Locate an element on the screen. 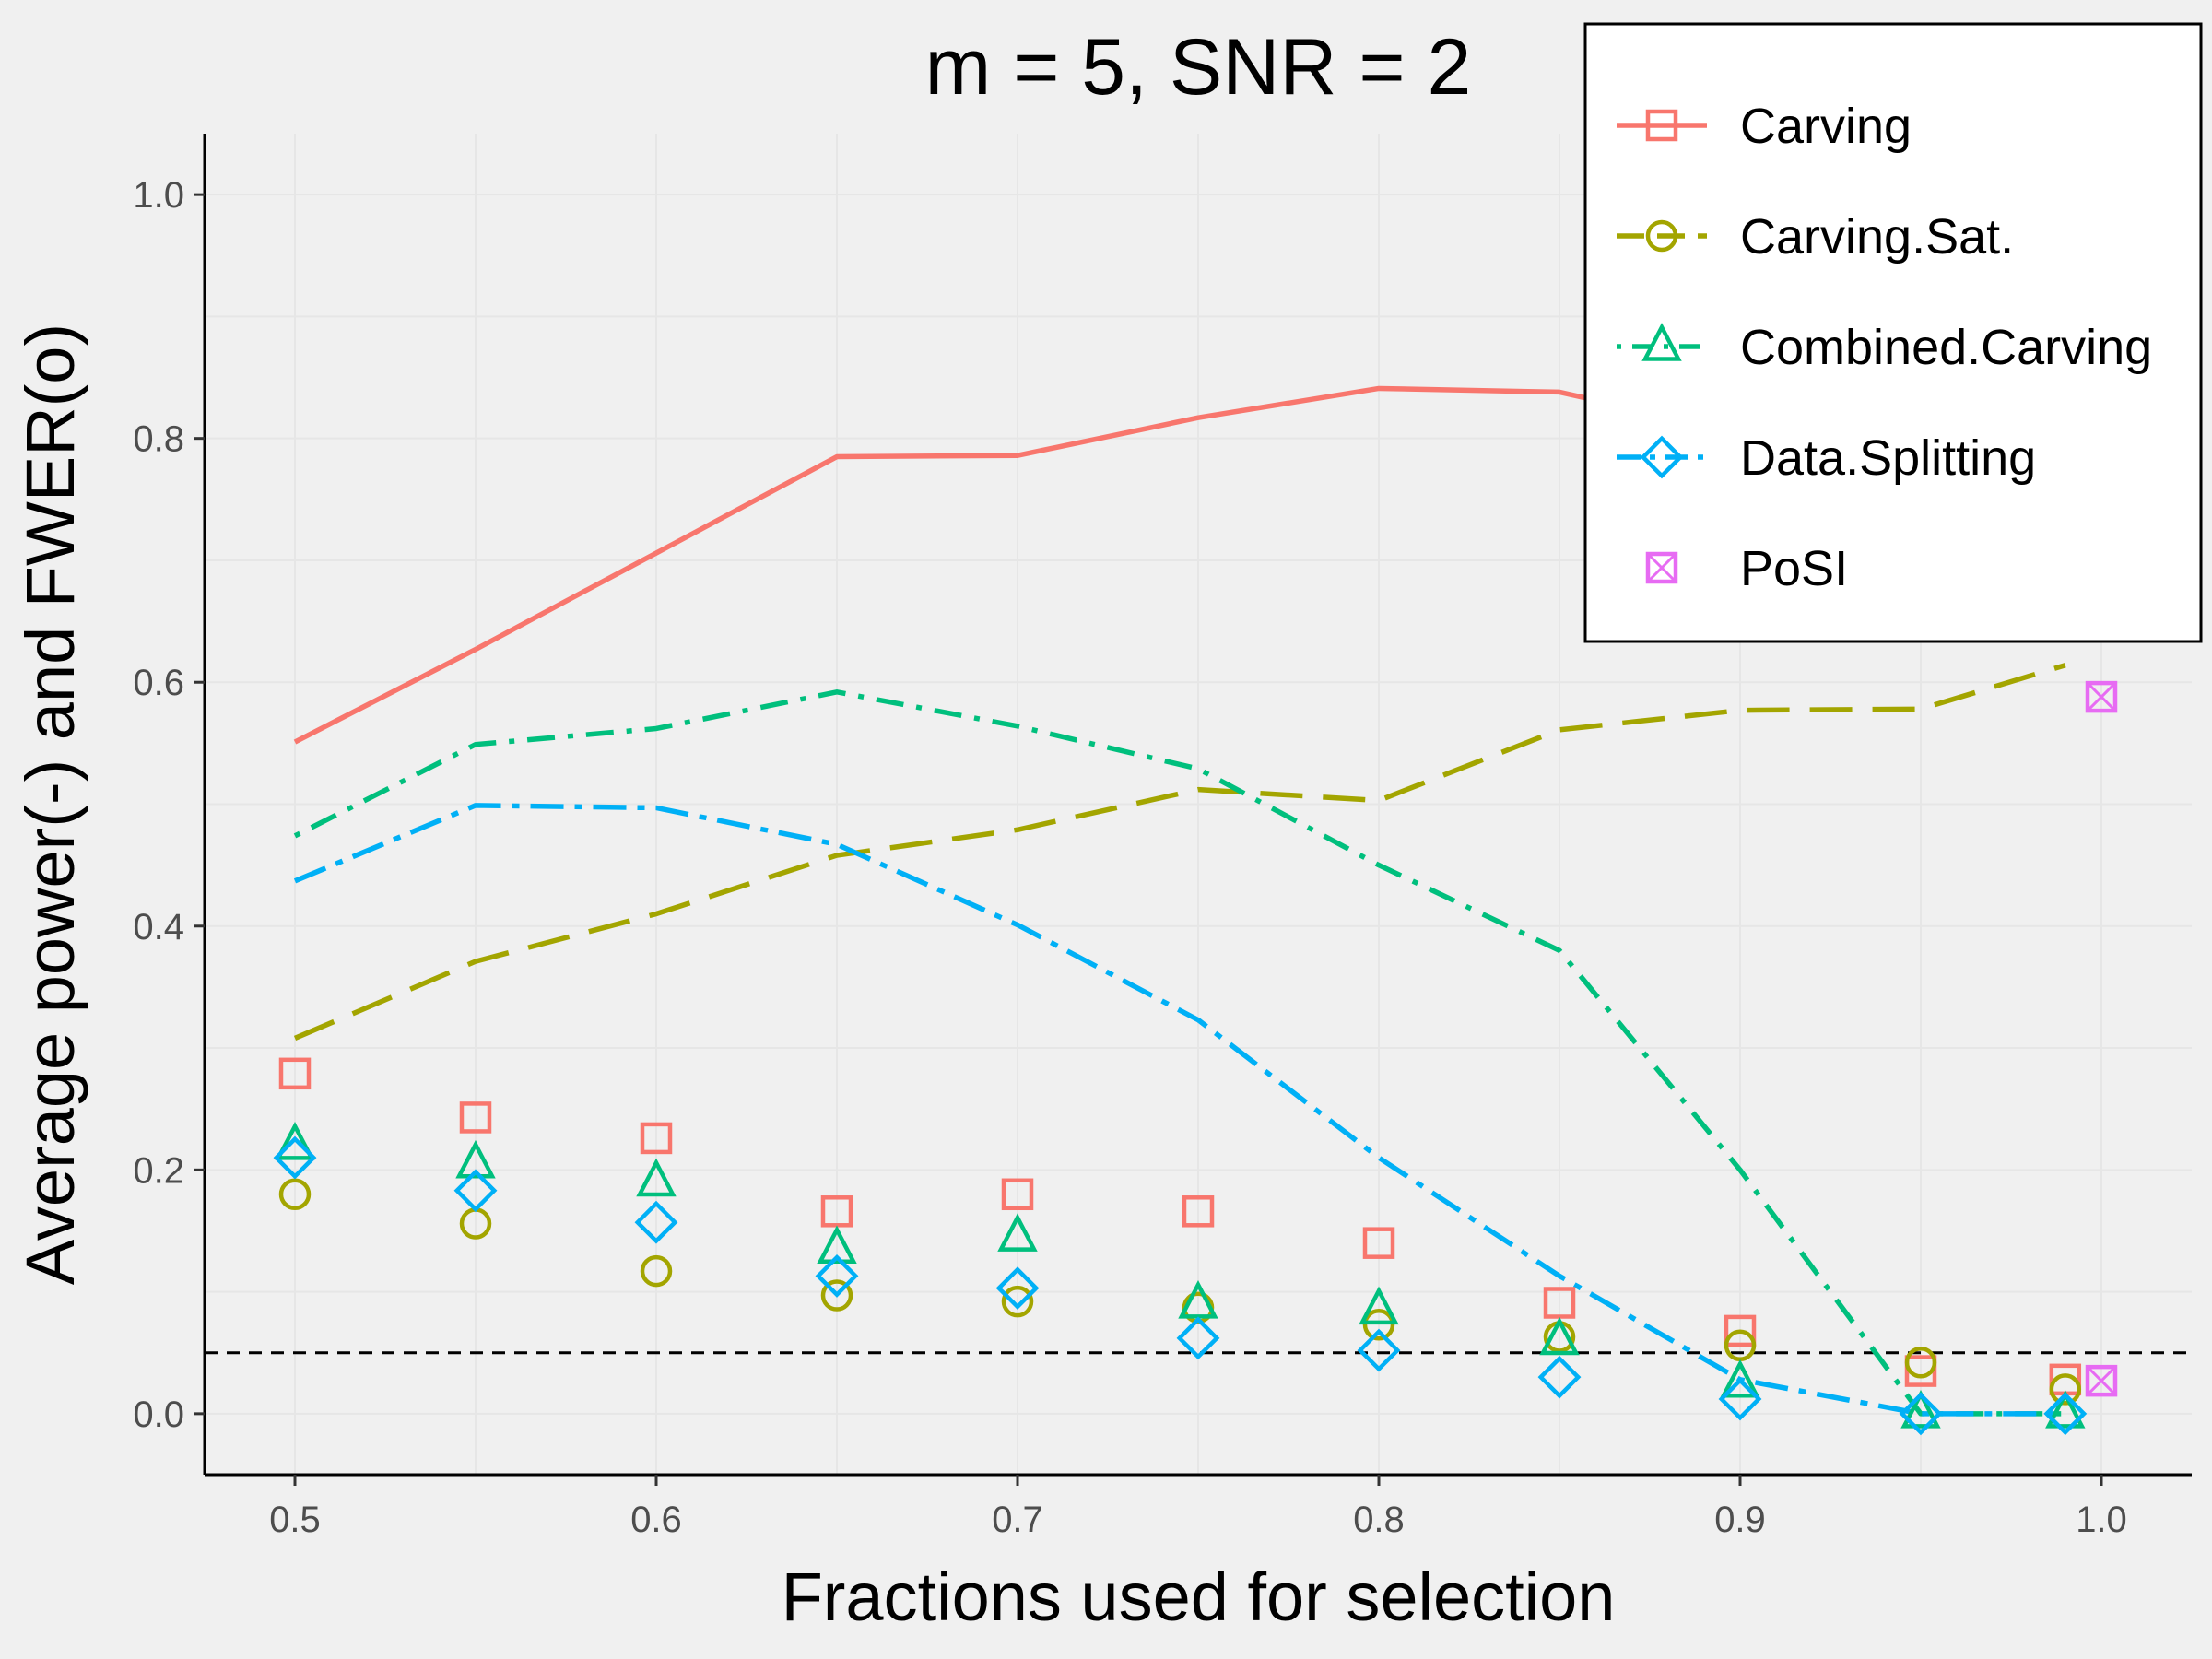 Image resolution: width=2212 pixels, height=1659 pixels. x-tick-label: 1.0 is located at coordinates (2101, 1520).